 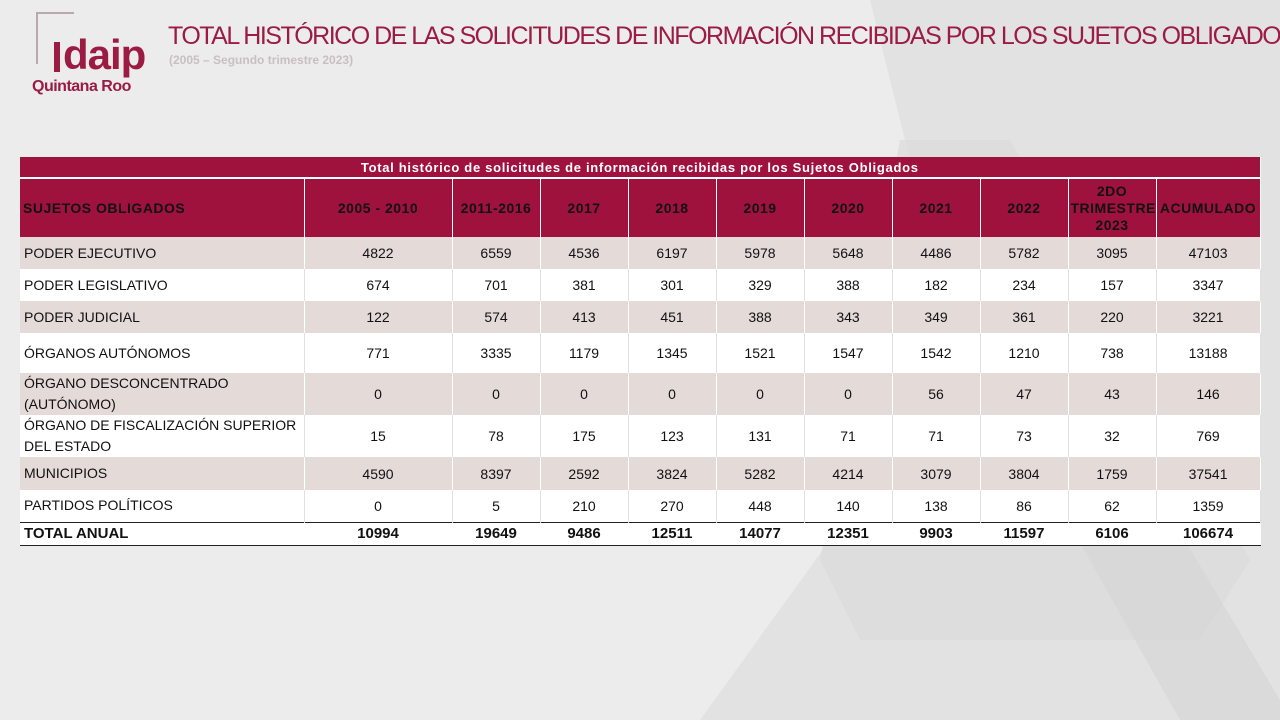 What do you see at coordinates (1112, 506) in the screenshot?
I see `cell-value: 62` at bounding box center [1112, 506].